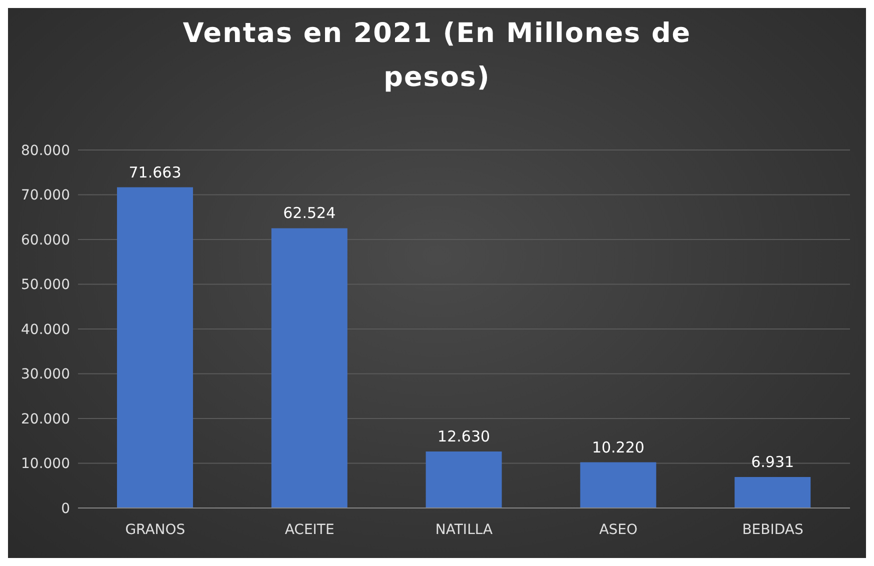  What do you see at coordinates (772, 461) in the screenshot?
I see `data-label: 6.931` at bounding box center [772, 461].